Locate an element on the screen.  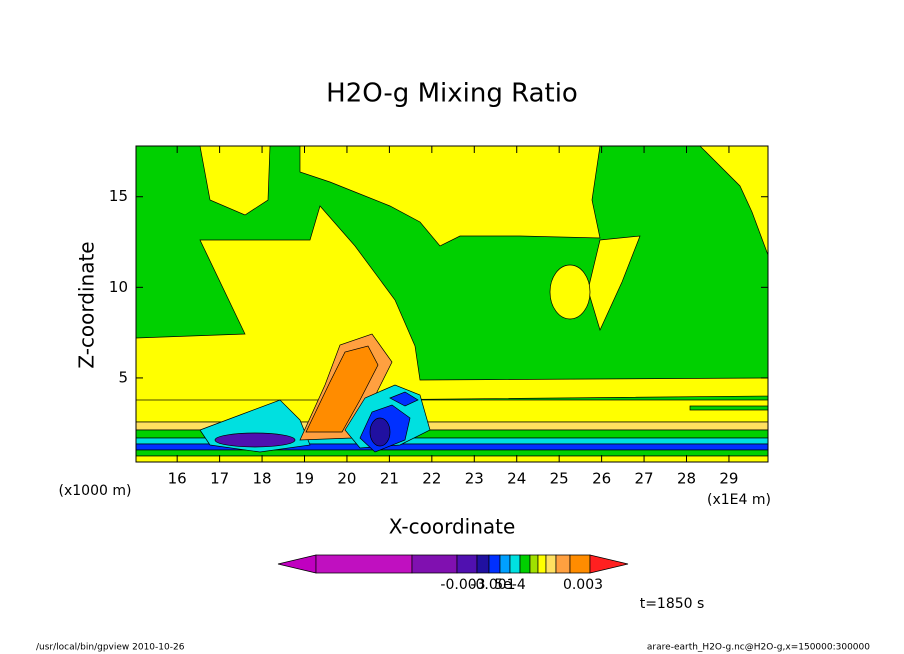
y-axis-label: Z-coordinate is located at coordinates (87, 304).